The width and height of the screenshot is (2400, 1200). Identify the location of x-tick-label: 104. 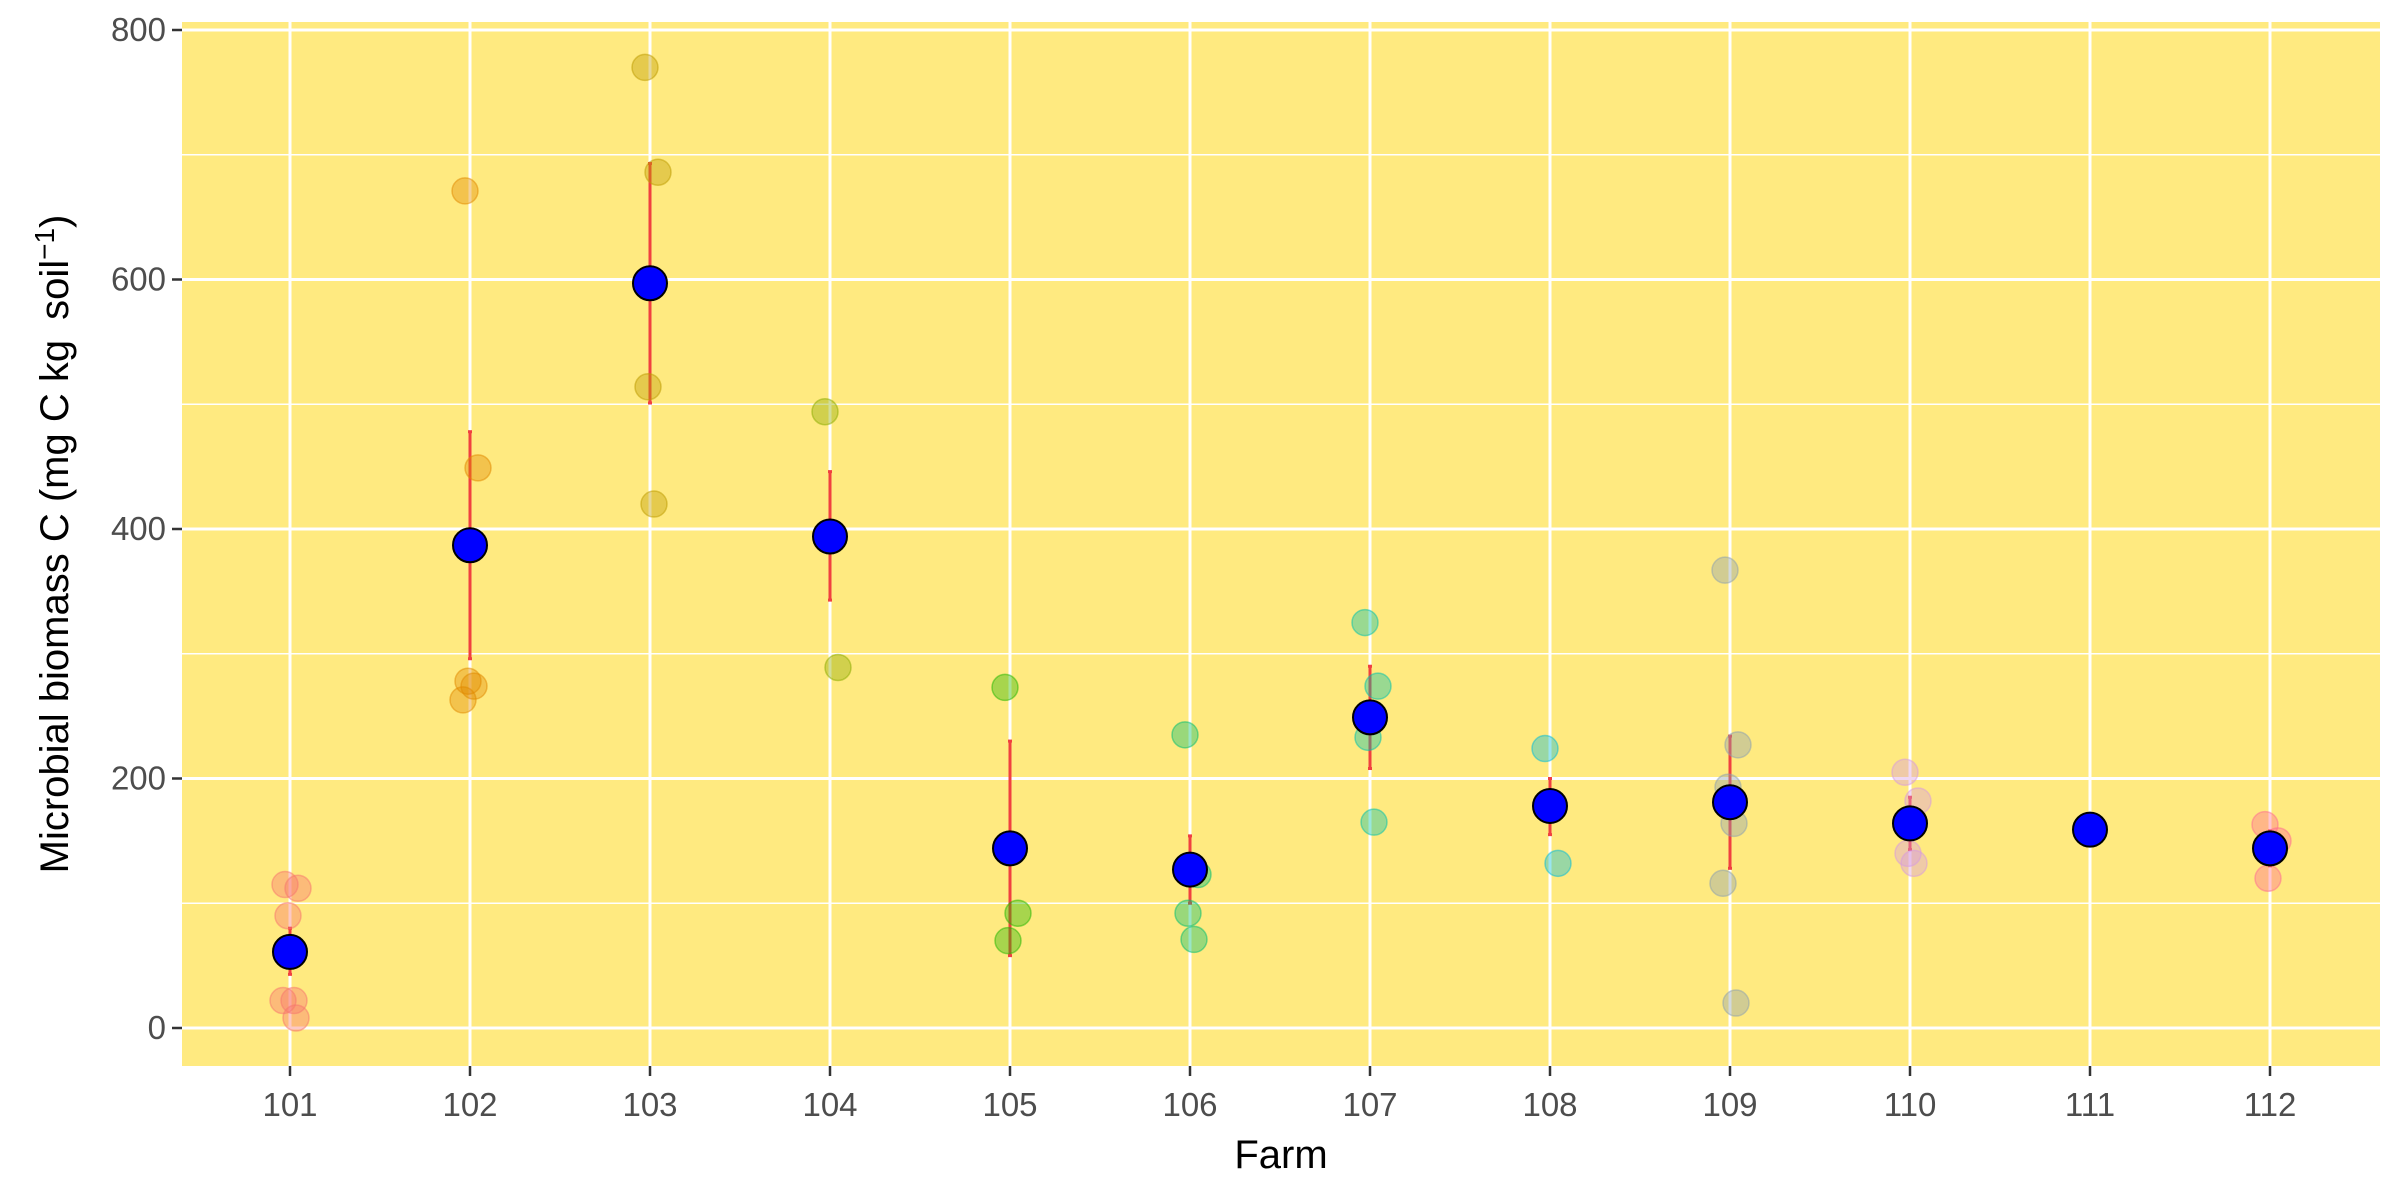
(829, 1104).